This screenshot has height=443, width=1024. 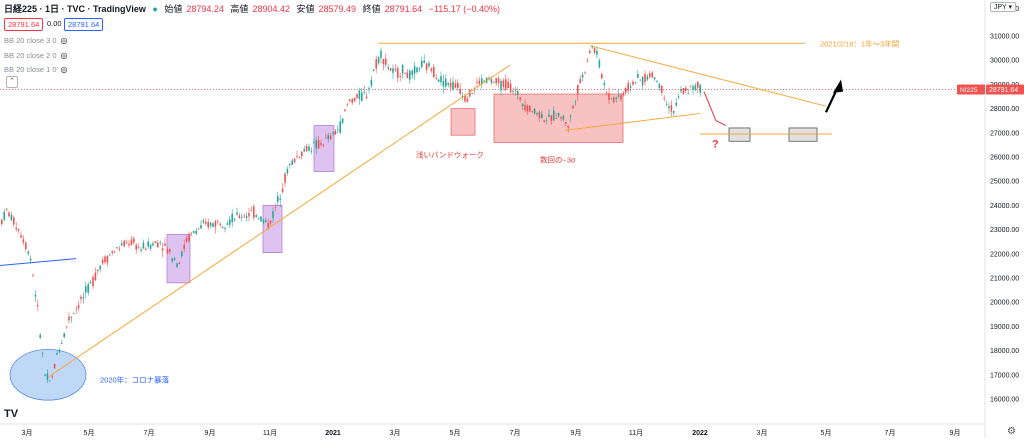 What do you see at coordinates (890, 433) in the screenshot?
I see `x-tick-label: 7月` at bounding box center [890, 433].